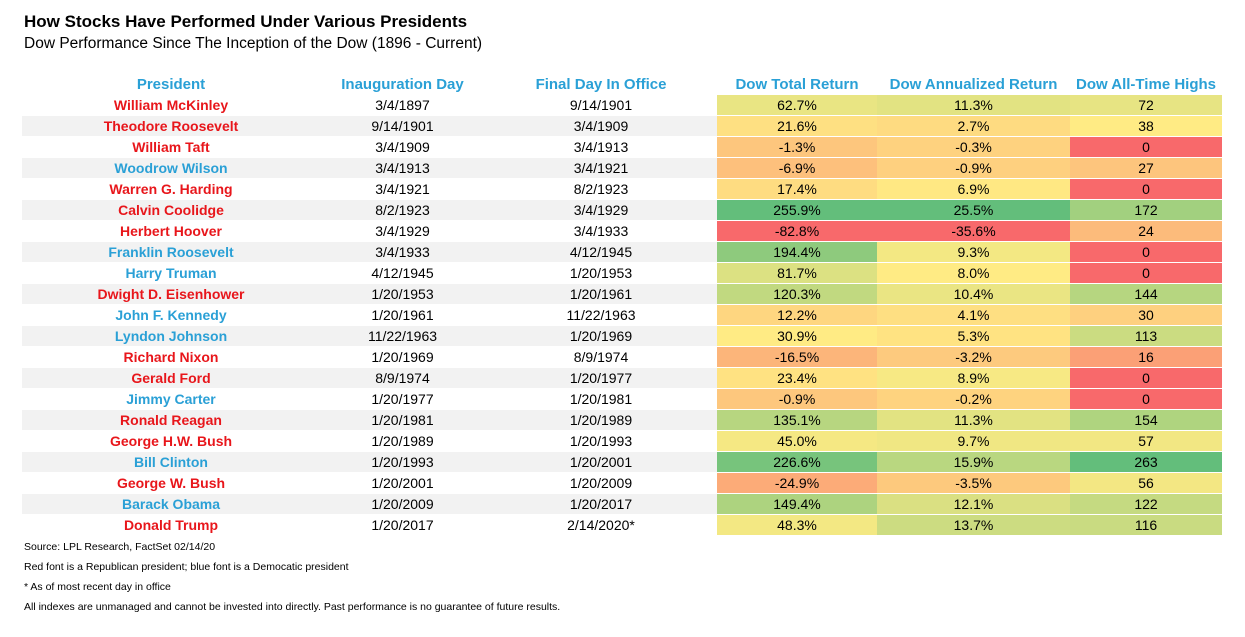 The height and width of the screenshot is (637, 1245). I want to click on footnote: Source: LPL Research, FactSet 02/14/20, so click(120, 547).